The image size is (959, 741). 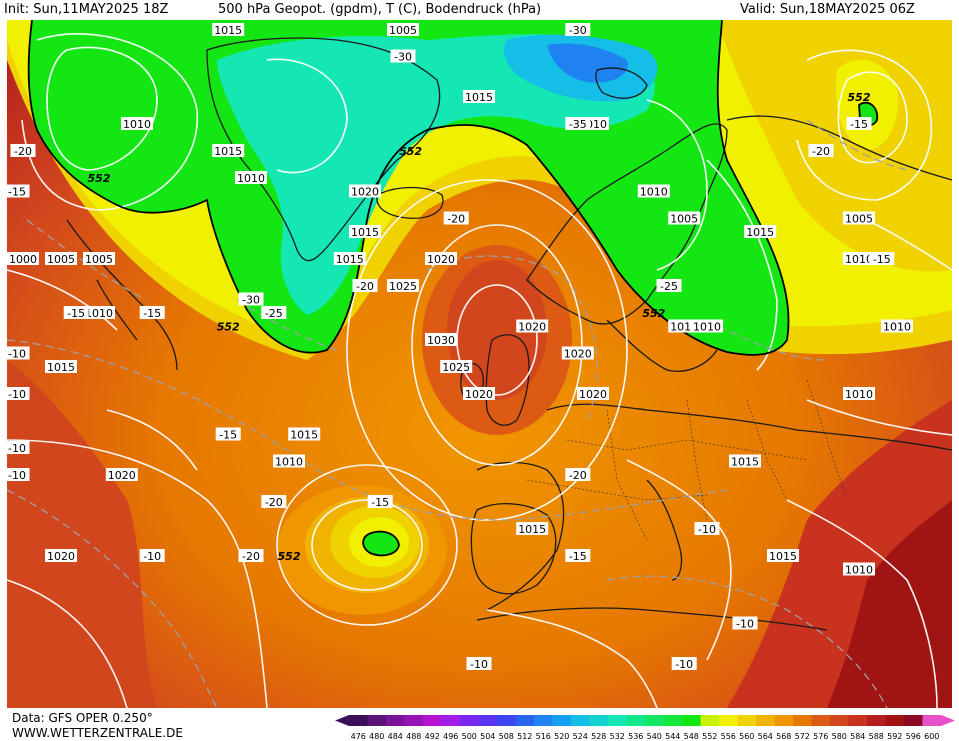 I want to click on colorbar-tick-label: 552, so click(x=709, y=736).